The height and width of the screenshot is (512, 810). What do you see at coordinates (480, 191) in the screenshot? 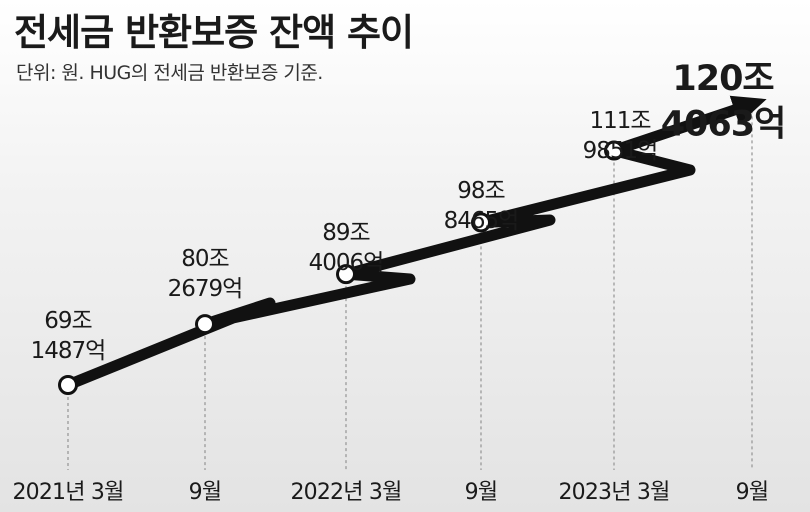
I see `value-label-3-jo: 98조` at bounding box center [480, 191].